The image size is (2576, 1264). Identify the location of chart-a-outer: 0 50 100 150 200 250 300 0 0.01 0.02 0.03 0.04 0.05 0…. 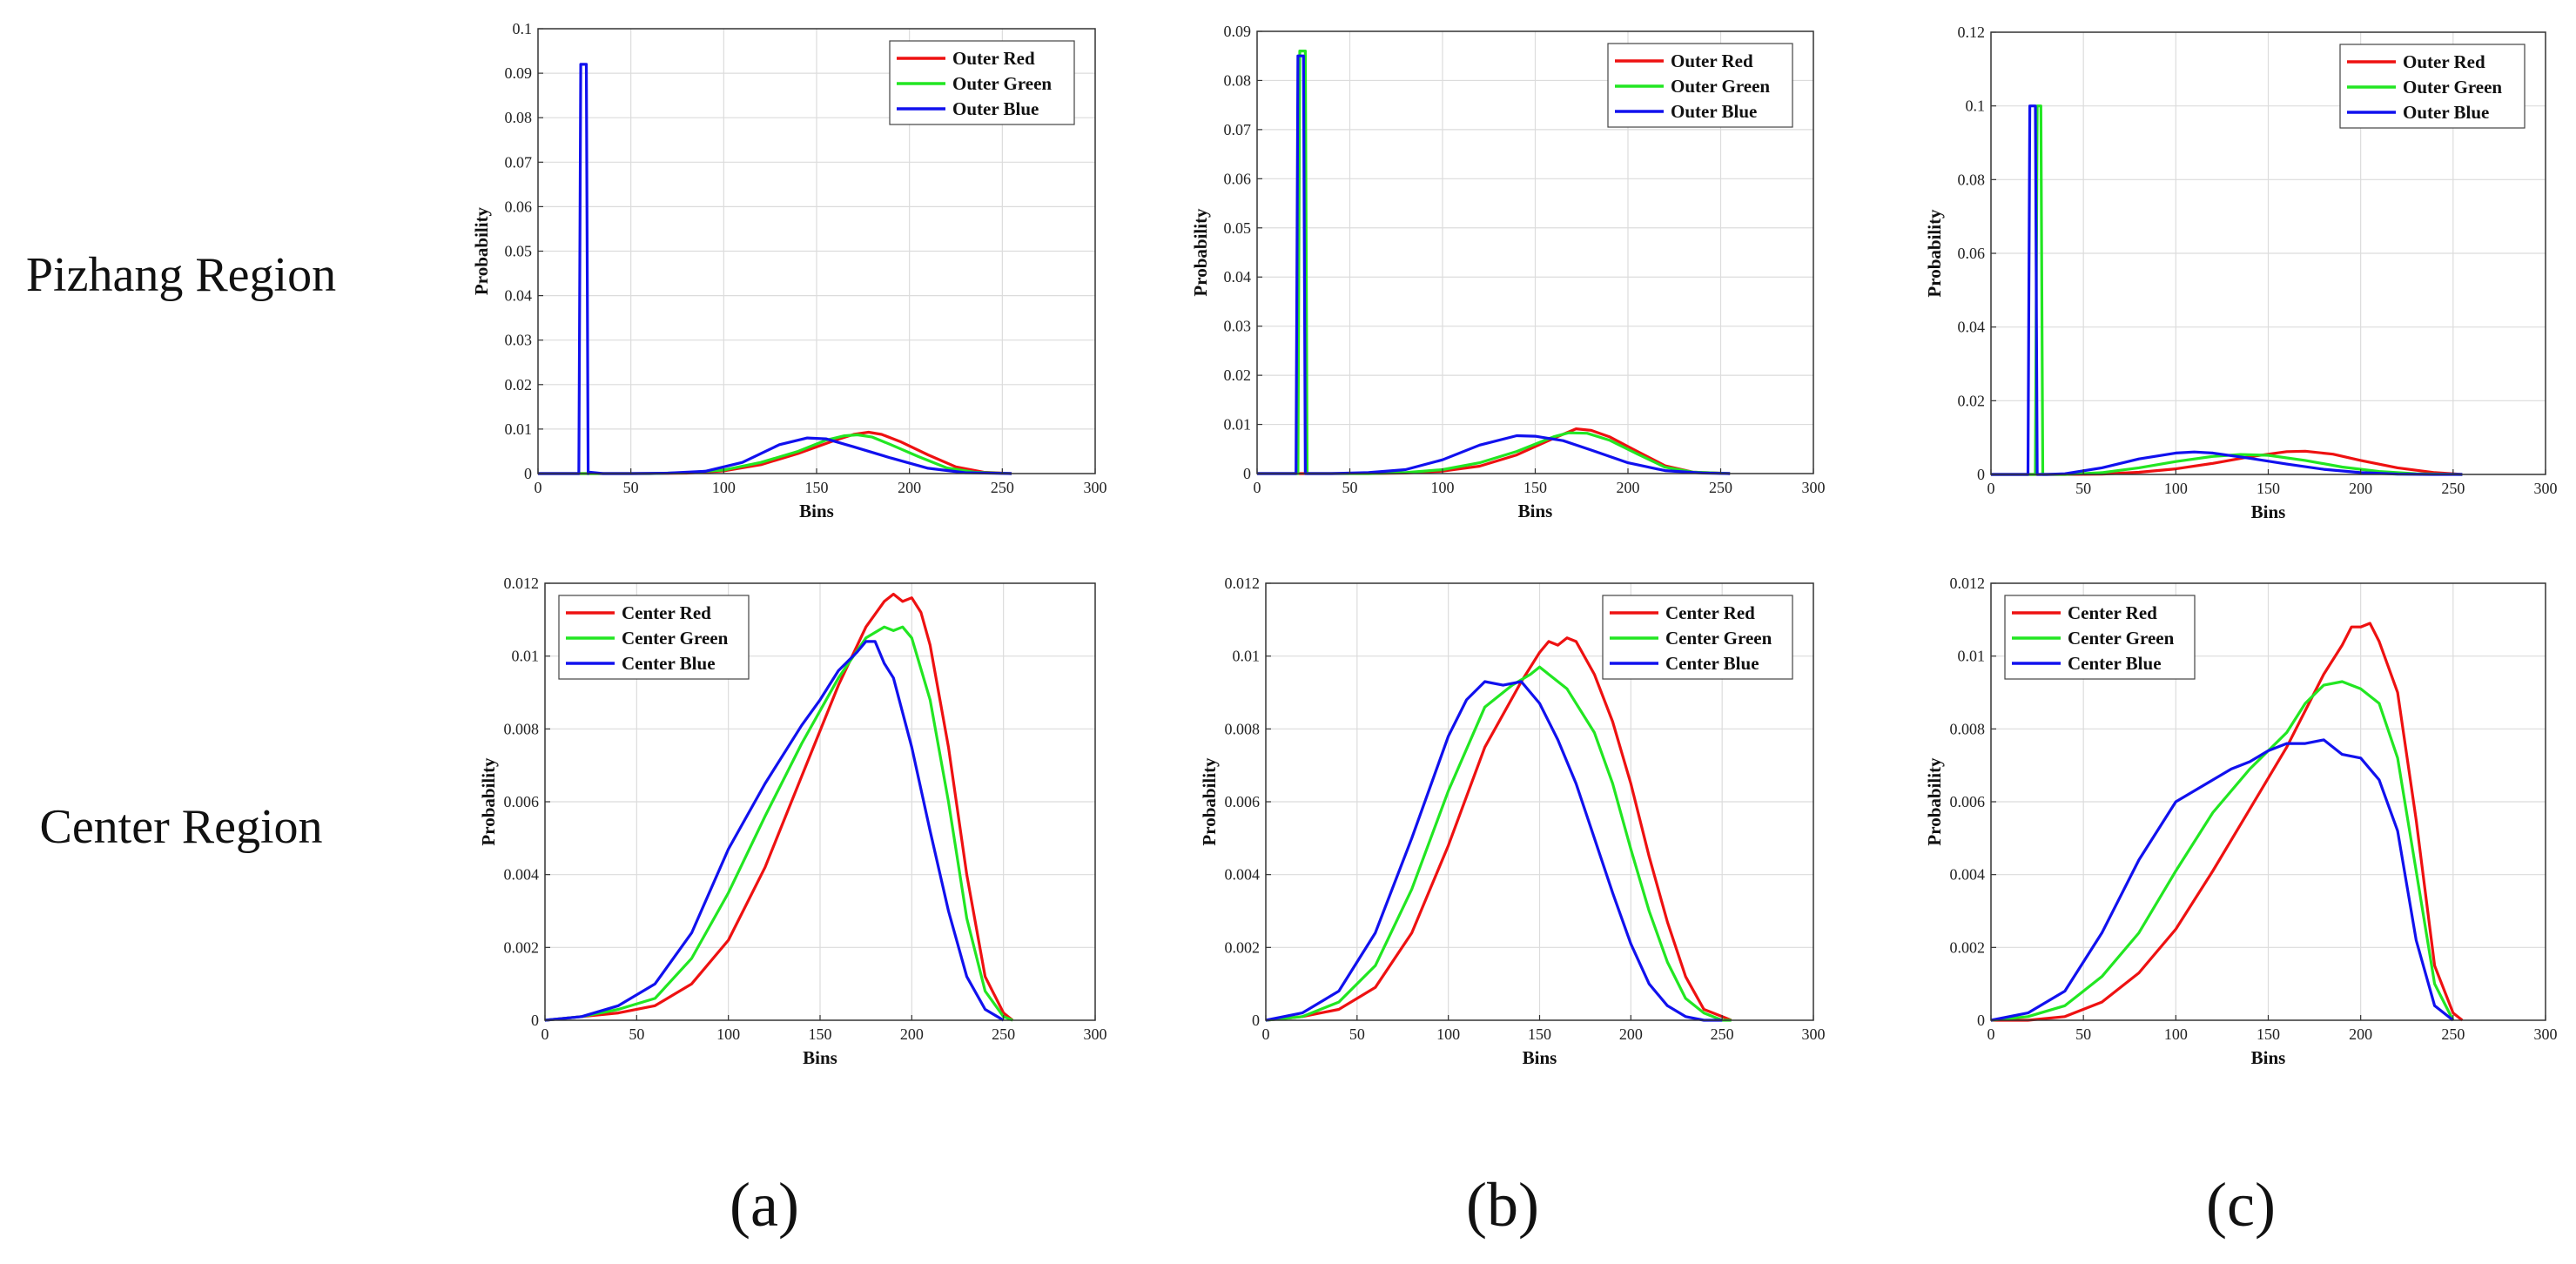
(789, 270).